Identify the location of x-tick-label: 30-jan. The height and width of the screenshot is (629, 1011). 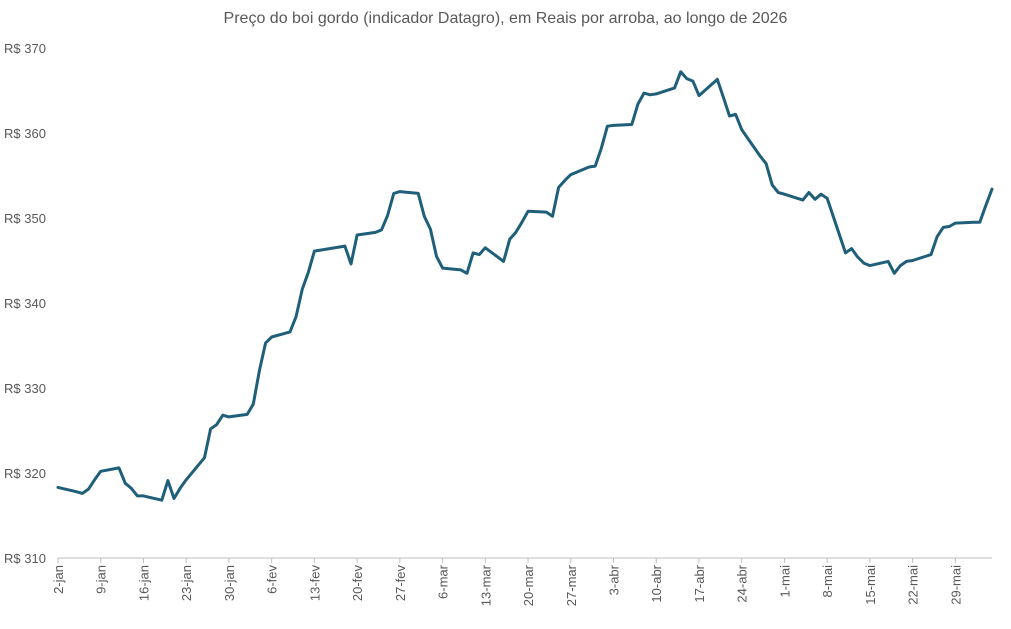
(229, 583).